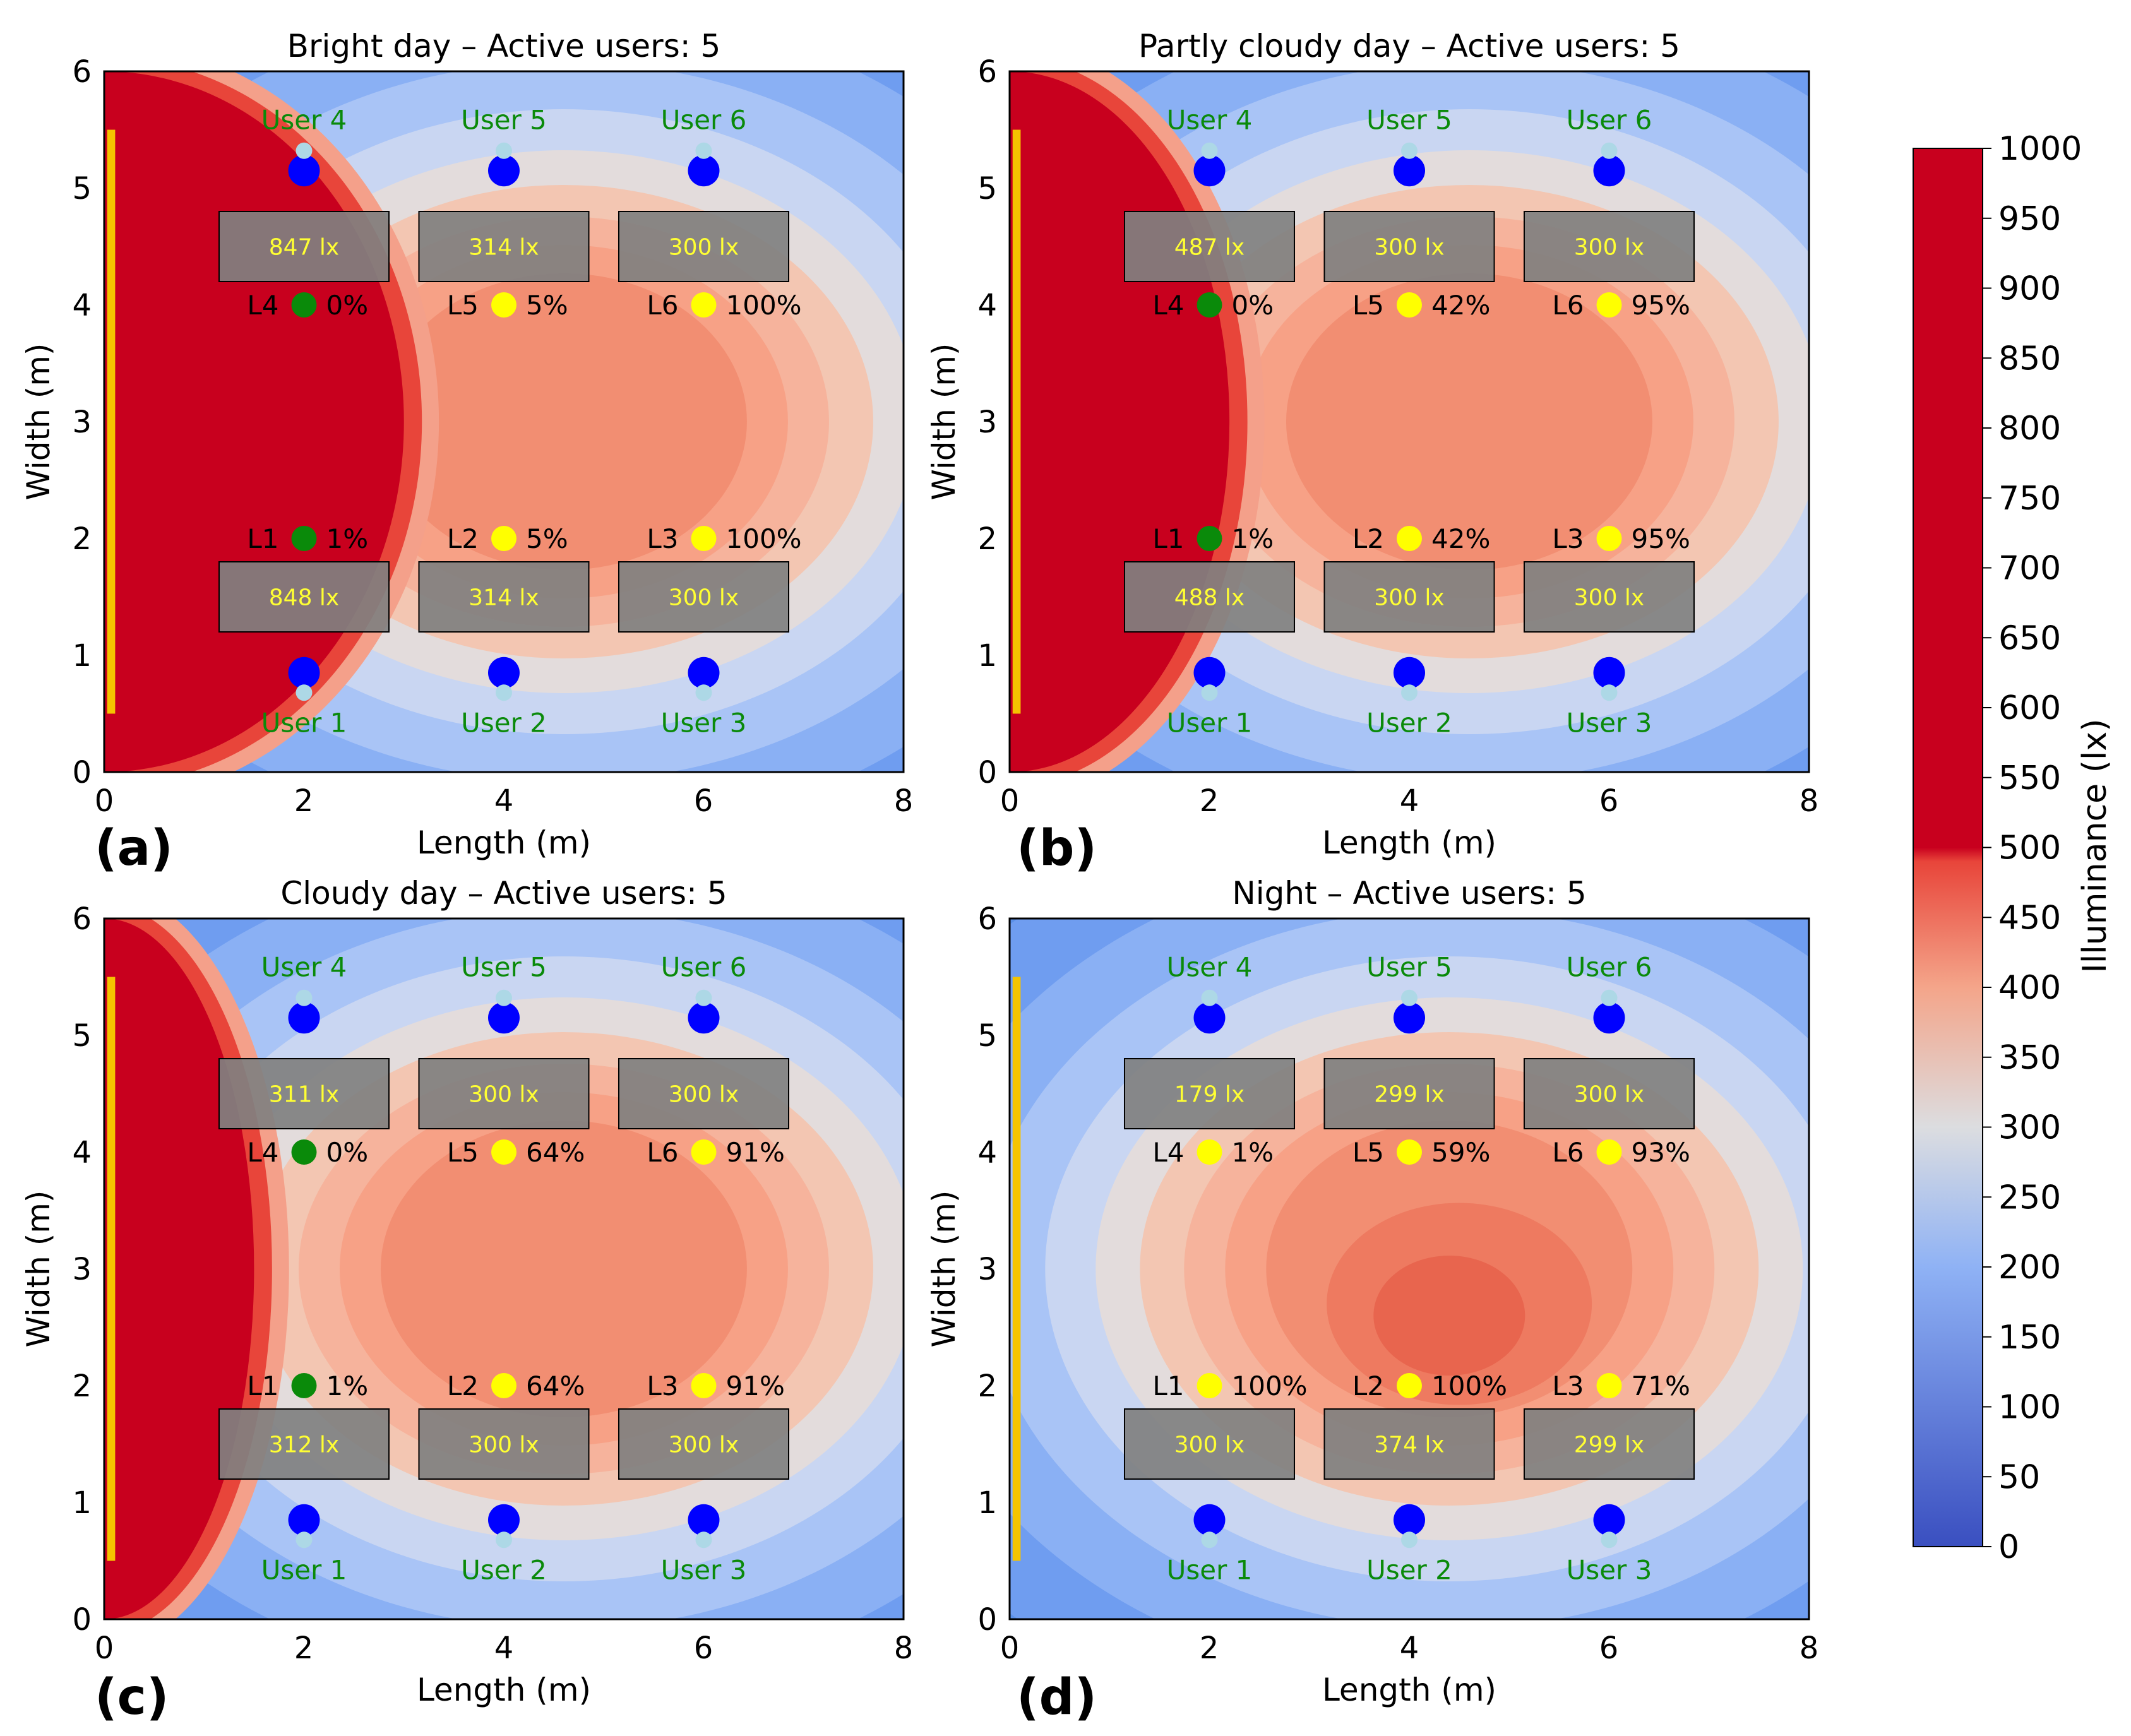  What do you see at coordinates (2040, 149) in the screenshot?
I see `colorbar-tick-label: 1000` at bounding box center [2040, 149].